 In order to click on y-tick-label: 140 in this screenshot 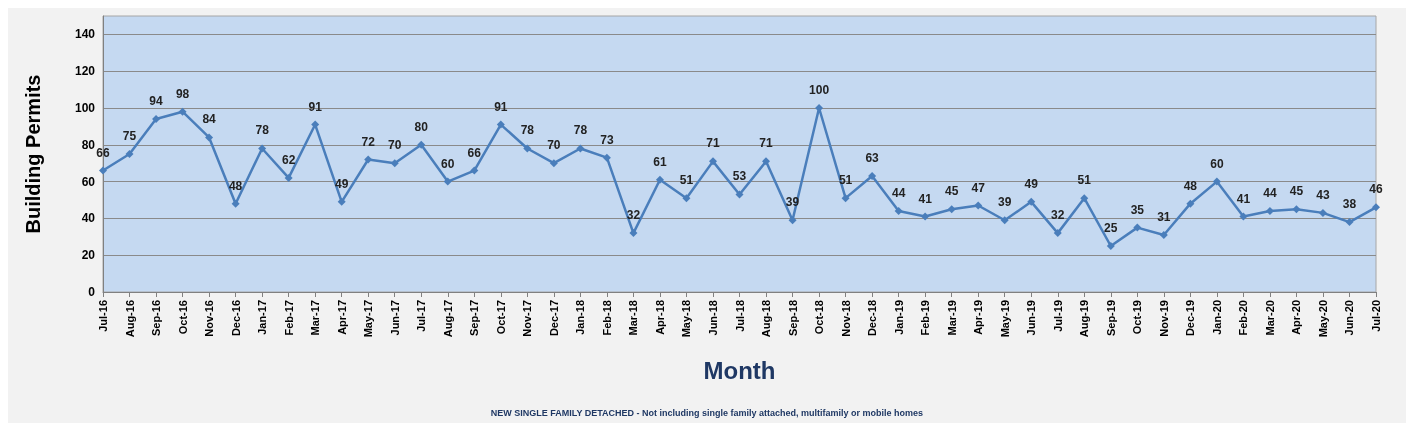, I will do `click(85, 34)`.